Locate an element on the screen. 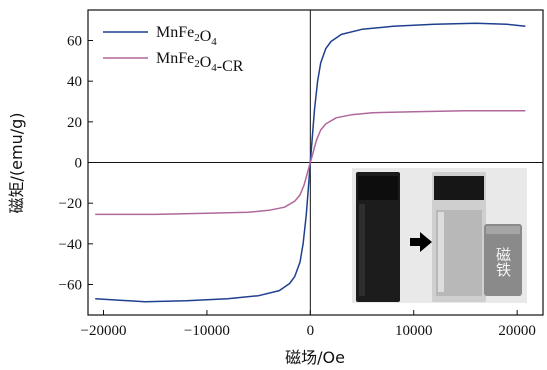 This screenshot has width=547, height=370. inset-photo: 磁铁 is located at coordinates (439, 235).